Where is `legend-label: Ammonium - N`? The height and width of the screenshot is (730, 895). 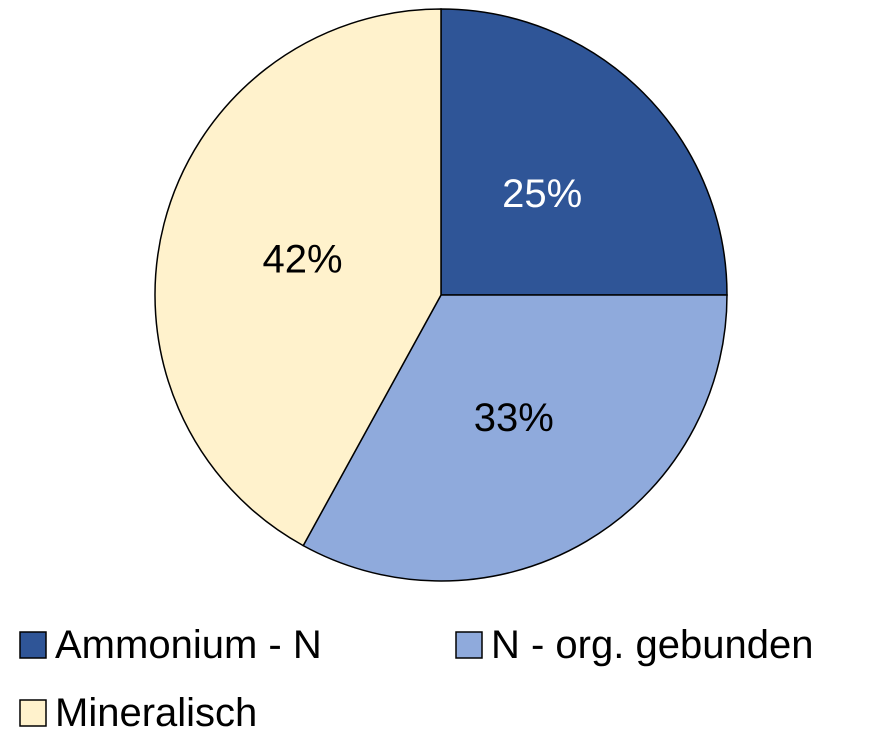
legend-label: Ammonium - N is located at coordinates (188, 645).